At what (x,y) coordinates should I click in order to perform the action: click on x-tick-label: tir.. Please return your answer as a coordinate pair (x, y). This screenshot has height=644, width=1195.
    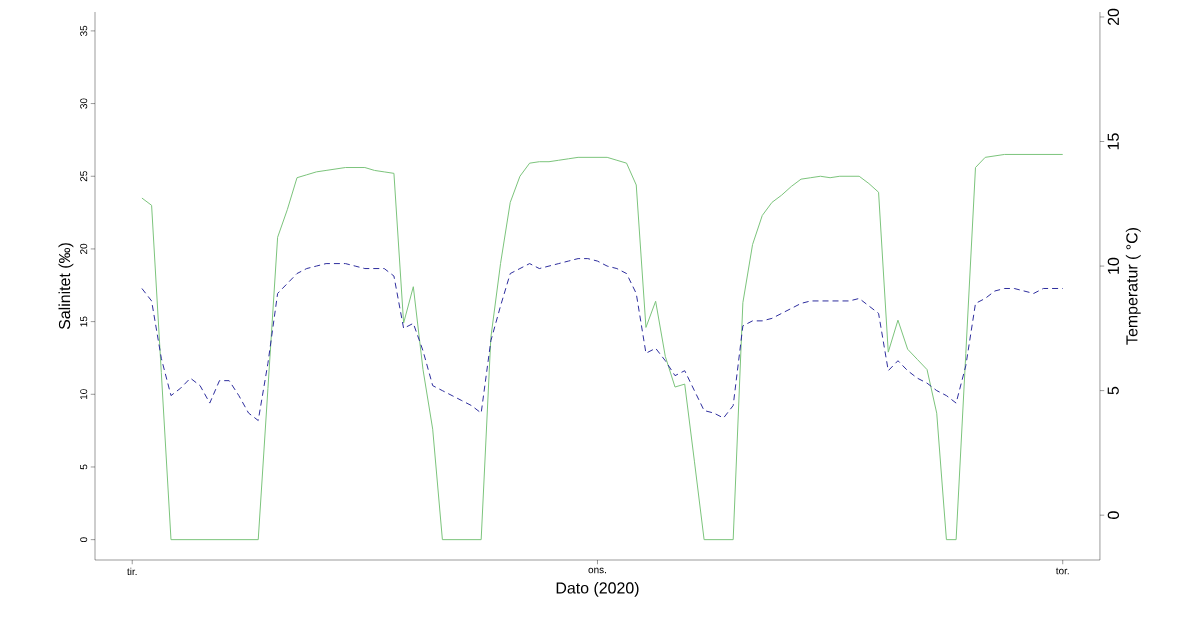
    Looking at the image, I should click on (132, 571).